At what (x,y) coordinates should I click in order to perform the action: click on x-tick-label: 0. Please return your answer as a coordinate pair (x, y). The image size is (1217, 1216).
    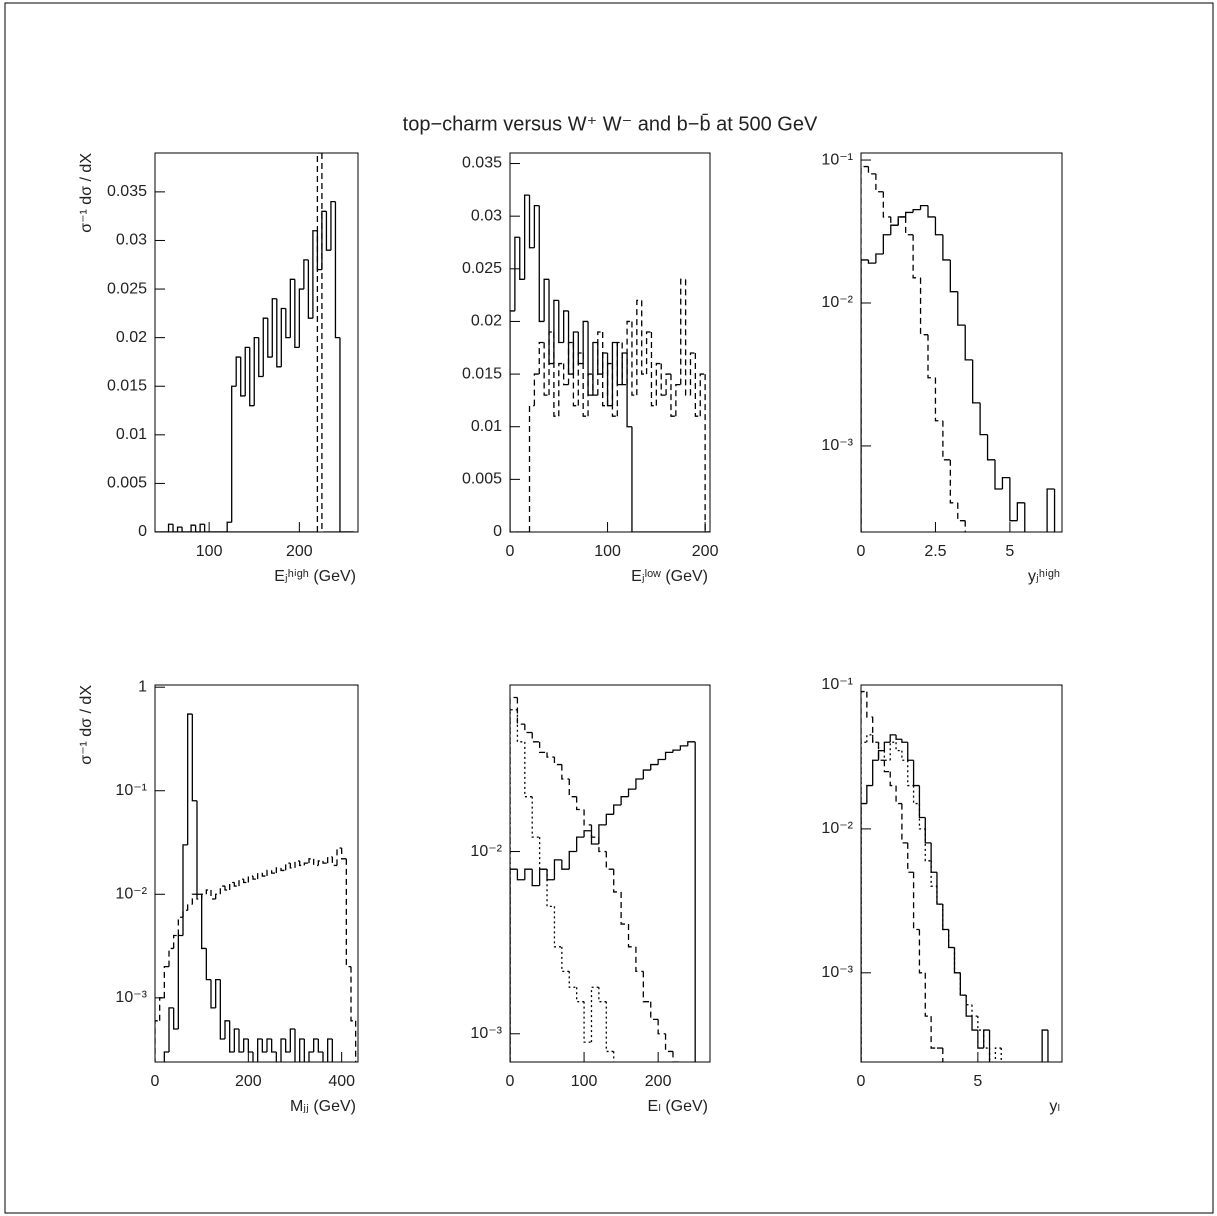
    Looking at the image, I should click on (155, 1081).